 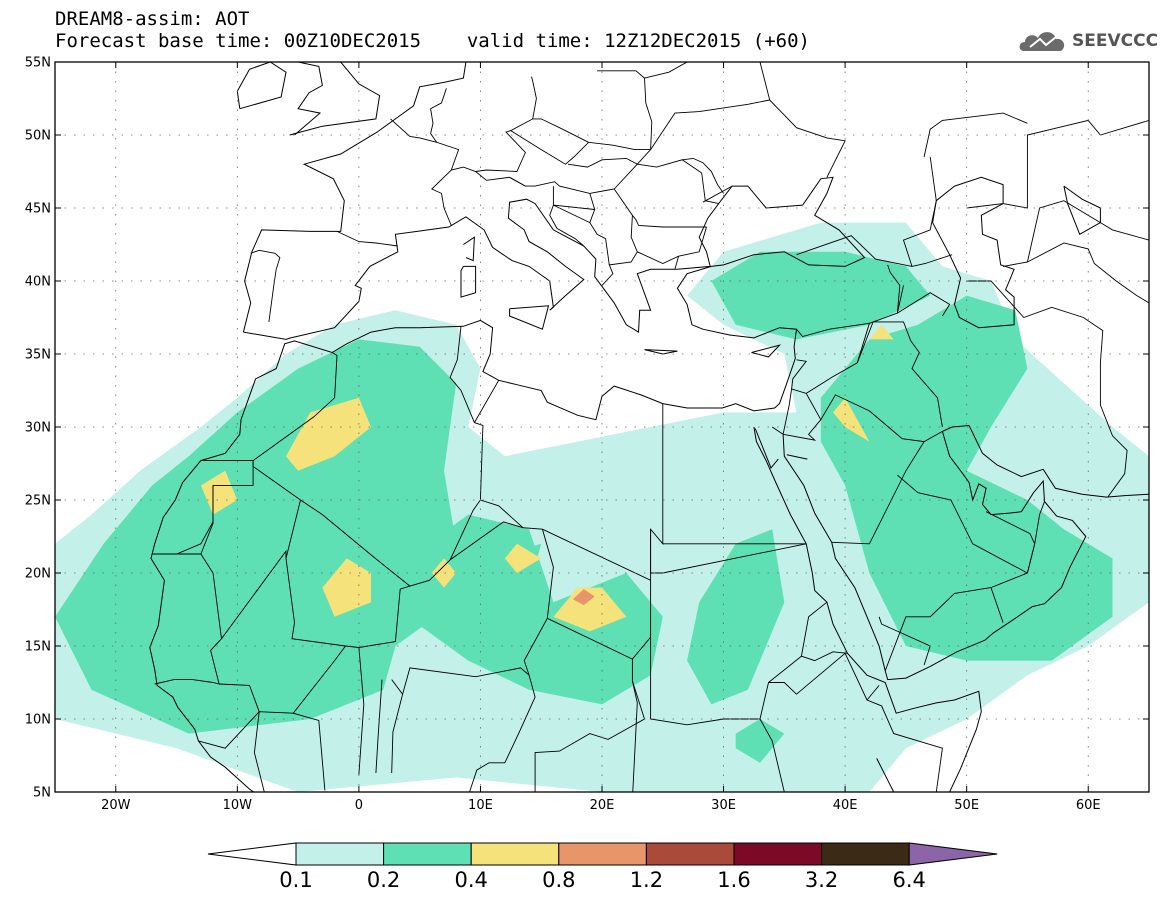 What do you see at coordinates (602, 805) in the screenshot?
I see `lon-label: 20E` at bounding box center [602, 805].